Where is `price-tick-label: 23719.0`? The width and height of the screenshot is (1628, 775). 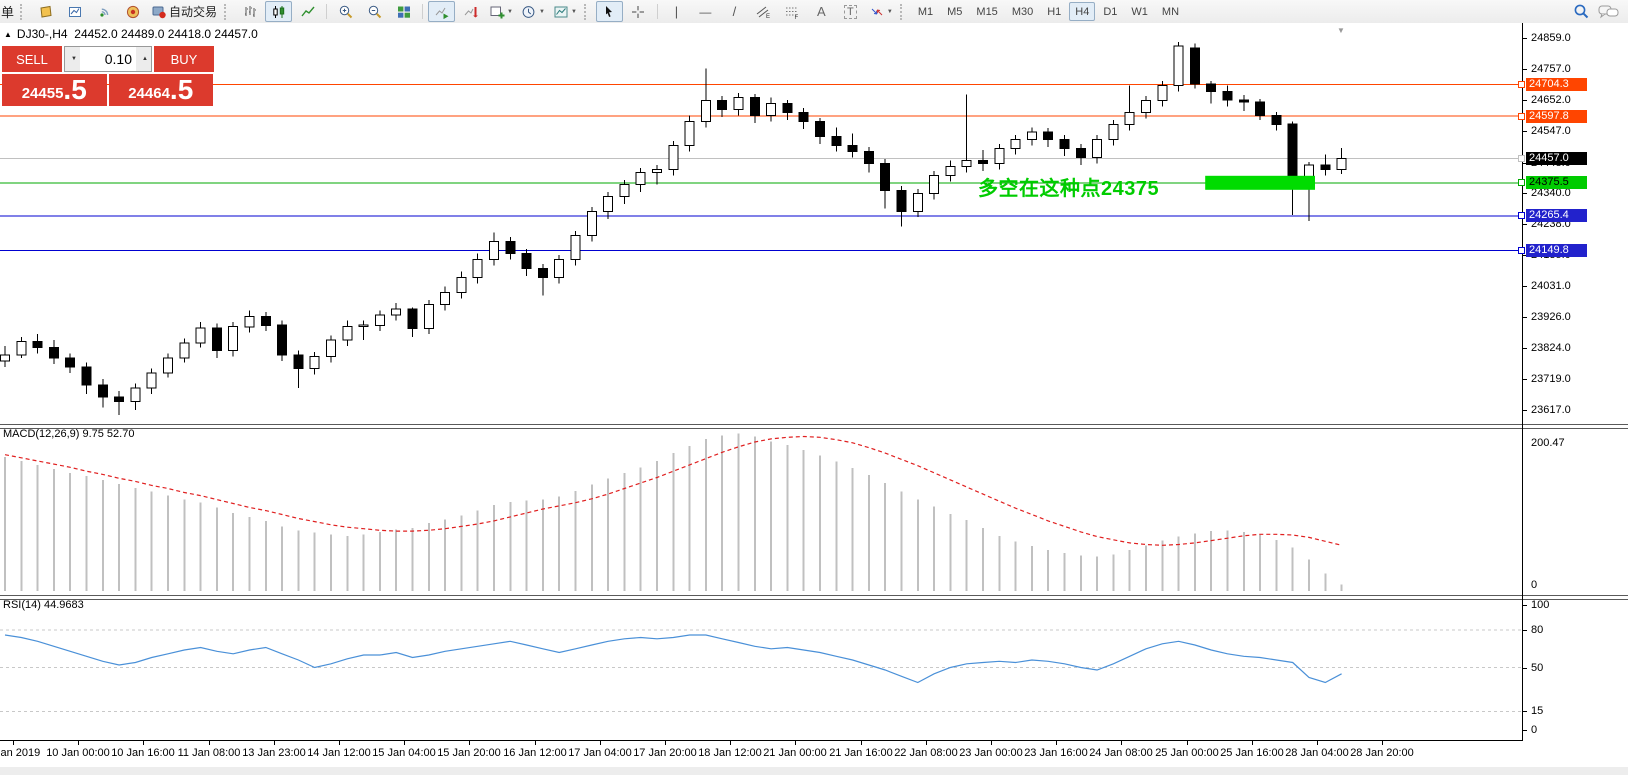
price-tick-label: 23719.0 is located at coordinates (1551, 379).